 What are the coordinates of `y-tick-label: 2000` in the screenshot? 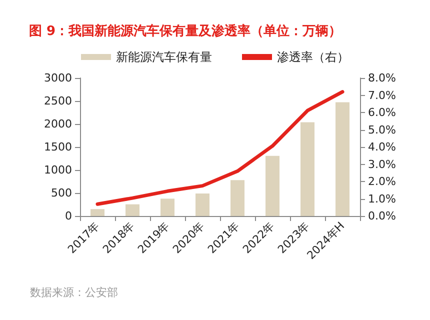 It's located at (58, 124).